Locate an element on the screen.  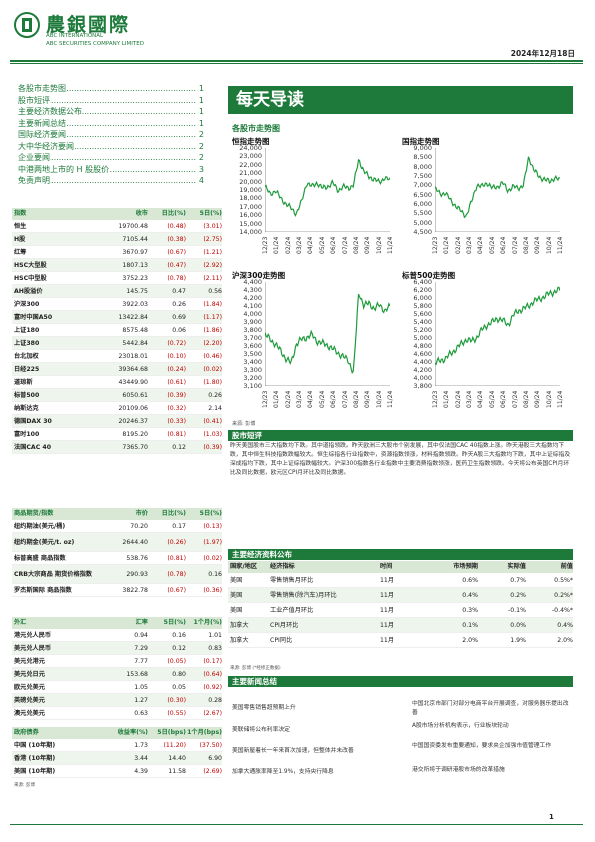
y-tick-label: 3,200 is located at coordinates (252, 378).